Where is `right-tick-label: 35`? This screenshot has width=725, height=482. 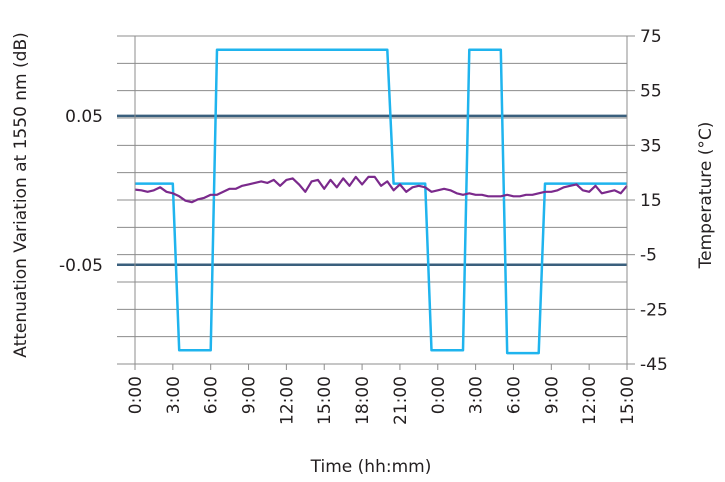 right-tick-label: 35 is located at coordinates (651, 146).